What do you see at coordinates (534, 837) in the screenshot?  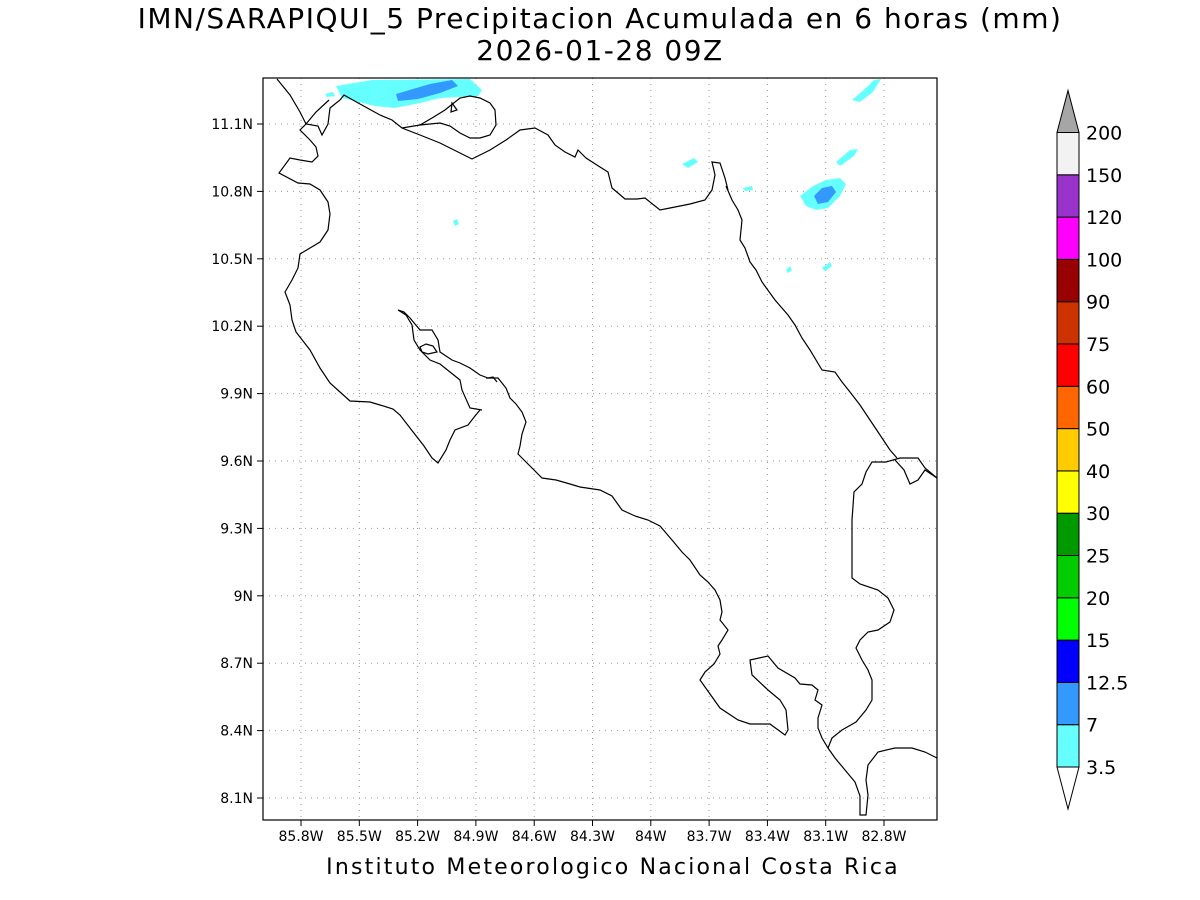 I see `x-tick-label: 84.6W` at bounding box center [534, 837].